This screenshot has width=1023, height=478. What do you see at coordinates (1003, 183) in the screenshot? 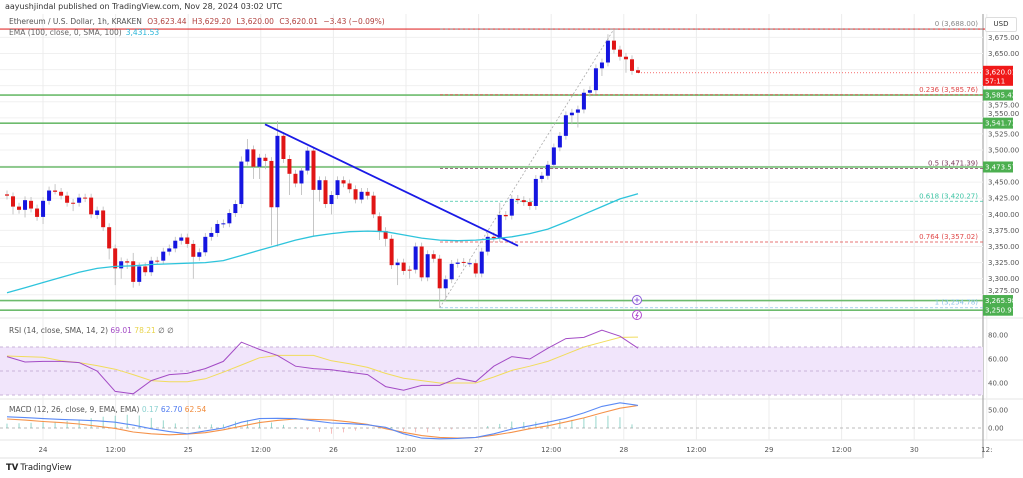
I see `price-axis-label: 3,450.00` at bounding box center [1003, 183].